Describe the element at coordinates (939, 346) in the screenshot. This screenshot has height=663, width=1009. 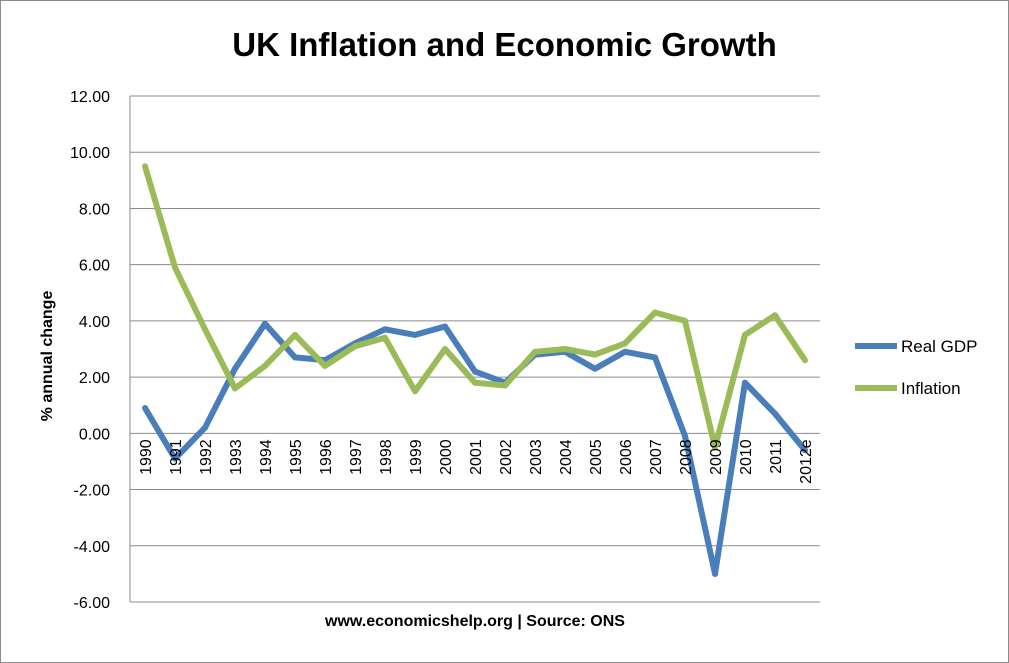
I see `legend-label: Real GDP` at that location.